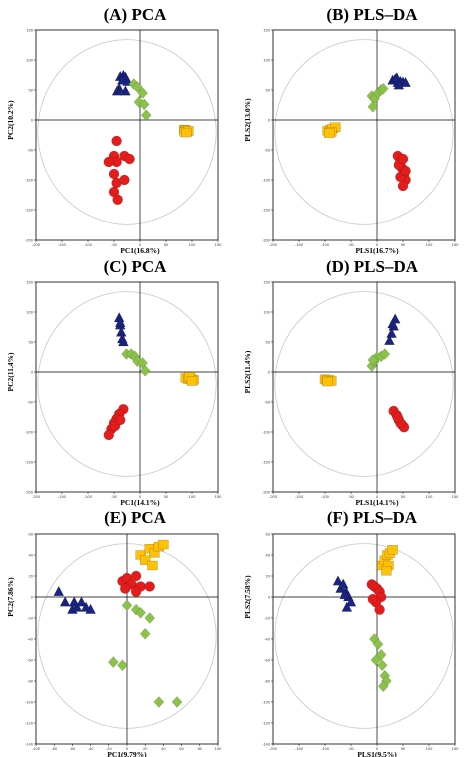 The height and width of the screenshot is (757, 474). What do you see at coordinates (377, 250) in the screenshot?
I see `panel-b-x-axis-label: PLS1(16.7%)` at bounding box center [377, 250].